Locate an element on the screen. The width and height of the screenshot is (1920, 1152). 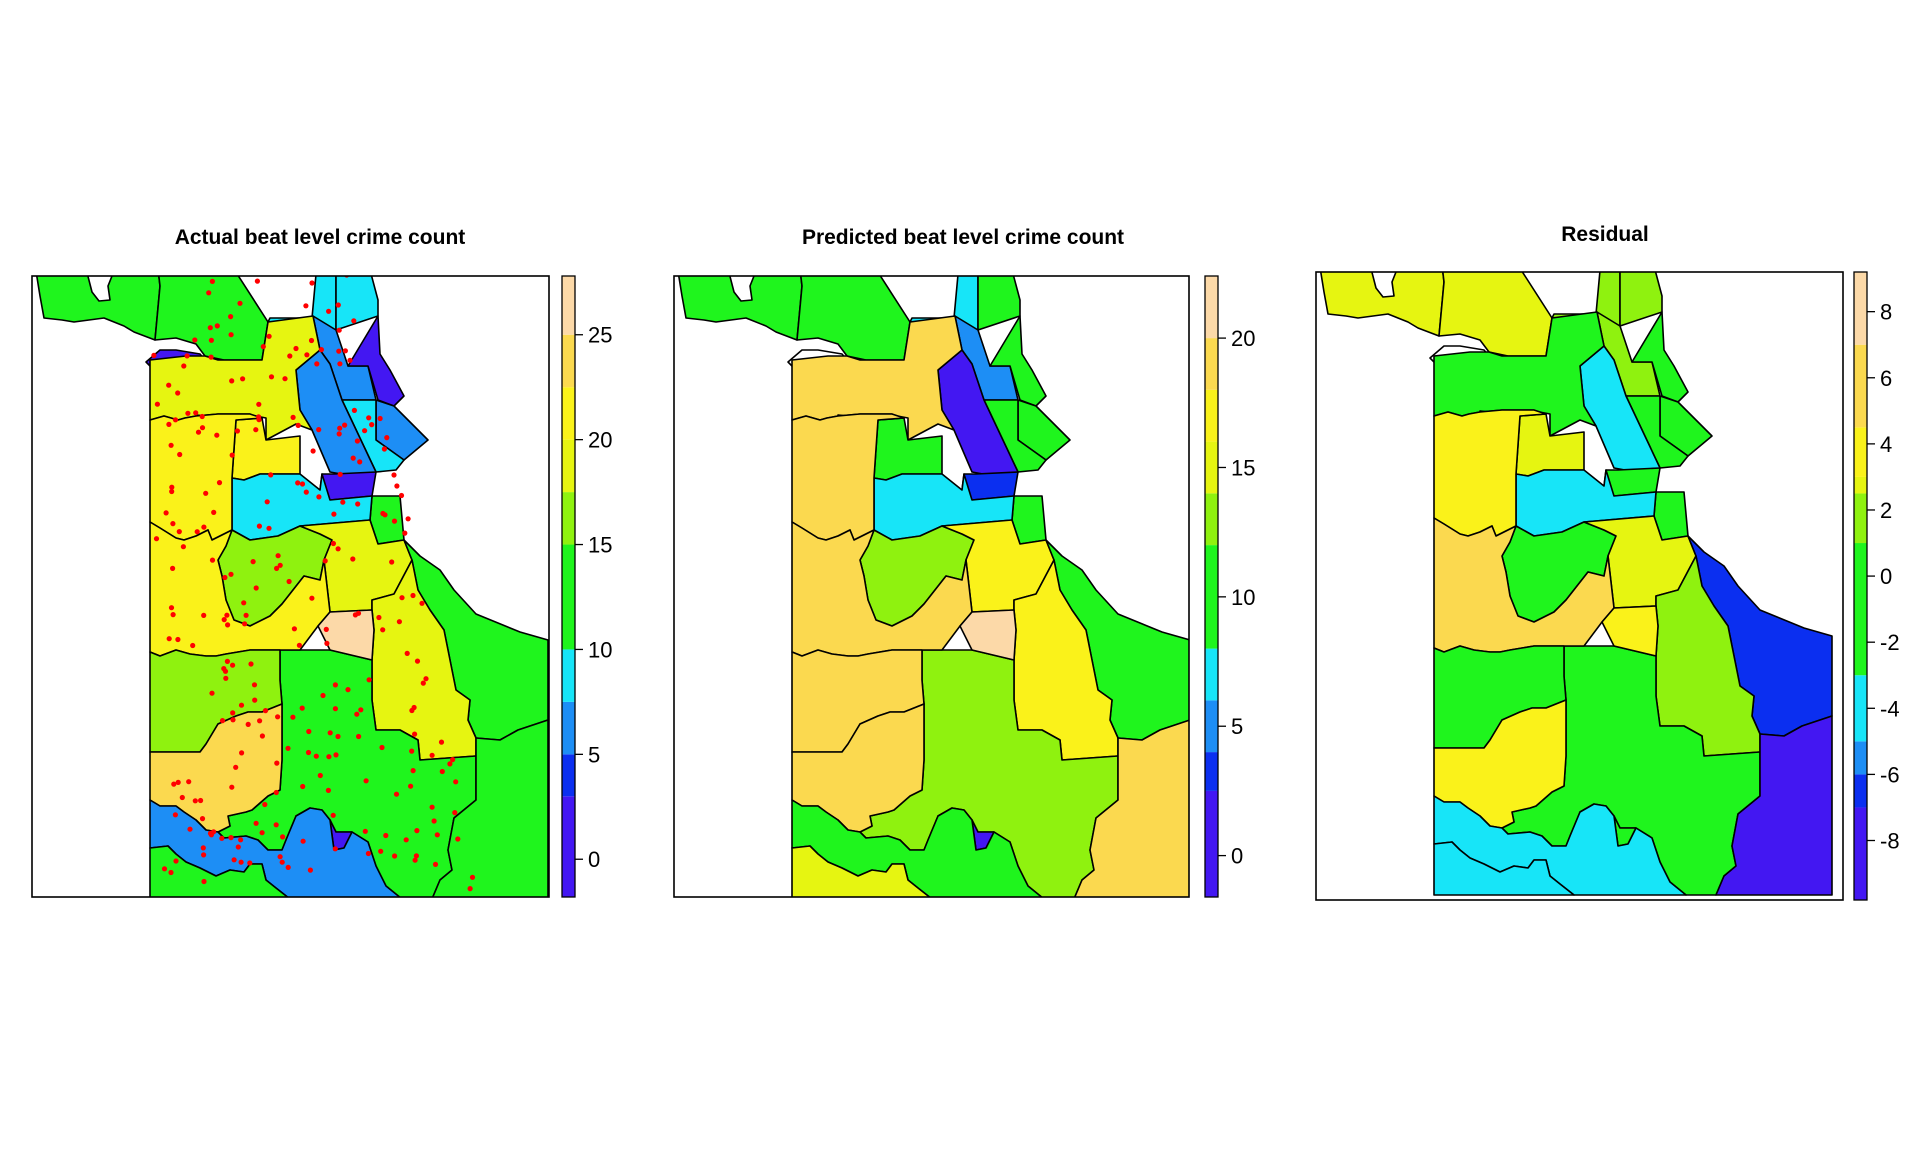
color-legend: 0 5 10 15 20 is located at coordinates (1229, 586).